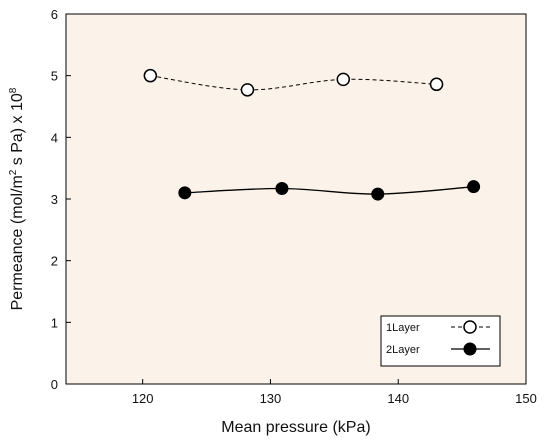 The image size is (550, 443). What do you see at coordinates (17, 242) in the screenshot?
I see `y-axis-label-prefix: Permeance (mol/m` at bounding box center [17, 242].